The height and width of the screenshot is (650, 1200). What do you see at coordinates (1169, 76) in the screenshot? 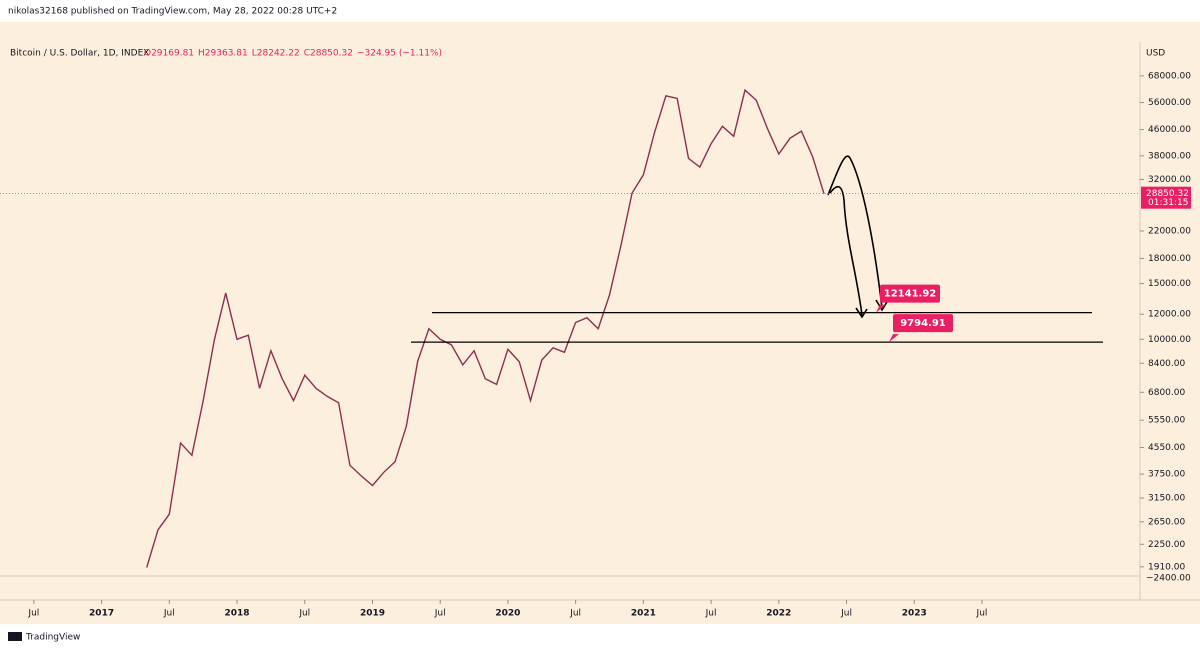
I see `y-tick-label: 68000.00` at bounding box center [1169, 76].